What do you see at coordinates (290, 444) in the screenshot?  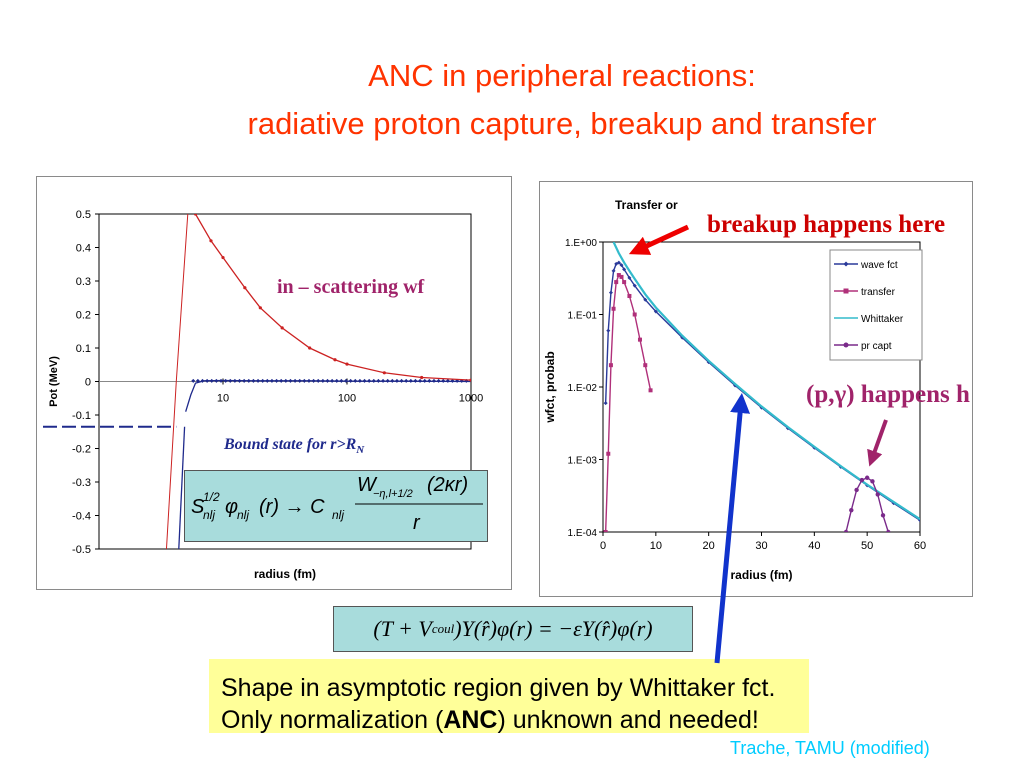 I see `bound-state-text: Bound state for r>R` at bounding box center [290, 444].